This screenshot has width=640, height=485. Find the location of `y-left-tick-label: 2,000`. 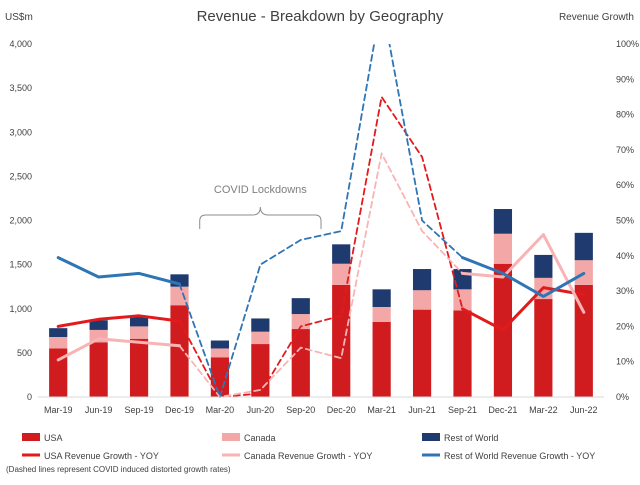

y-left-tick-label: 2,000 is located at coordinates (20, 221).